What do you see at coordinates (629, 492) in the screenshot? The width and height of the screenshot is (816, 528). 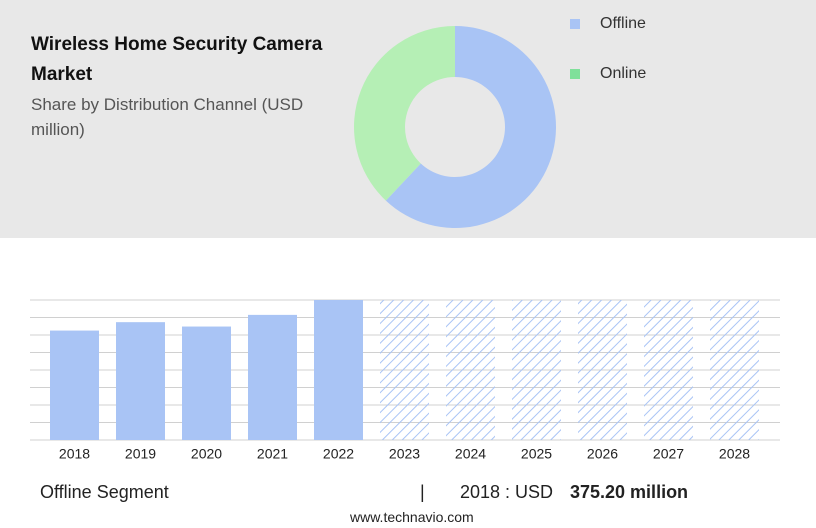 I see `value-text: 375.20 million` at bounding box center [629, 492].